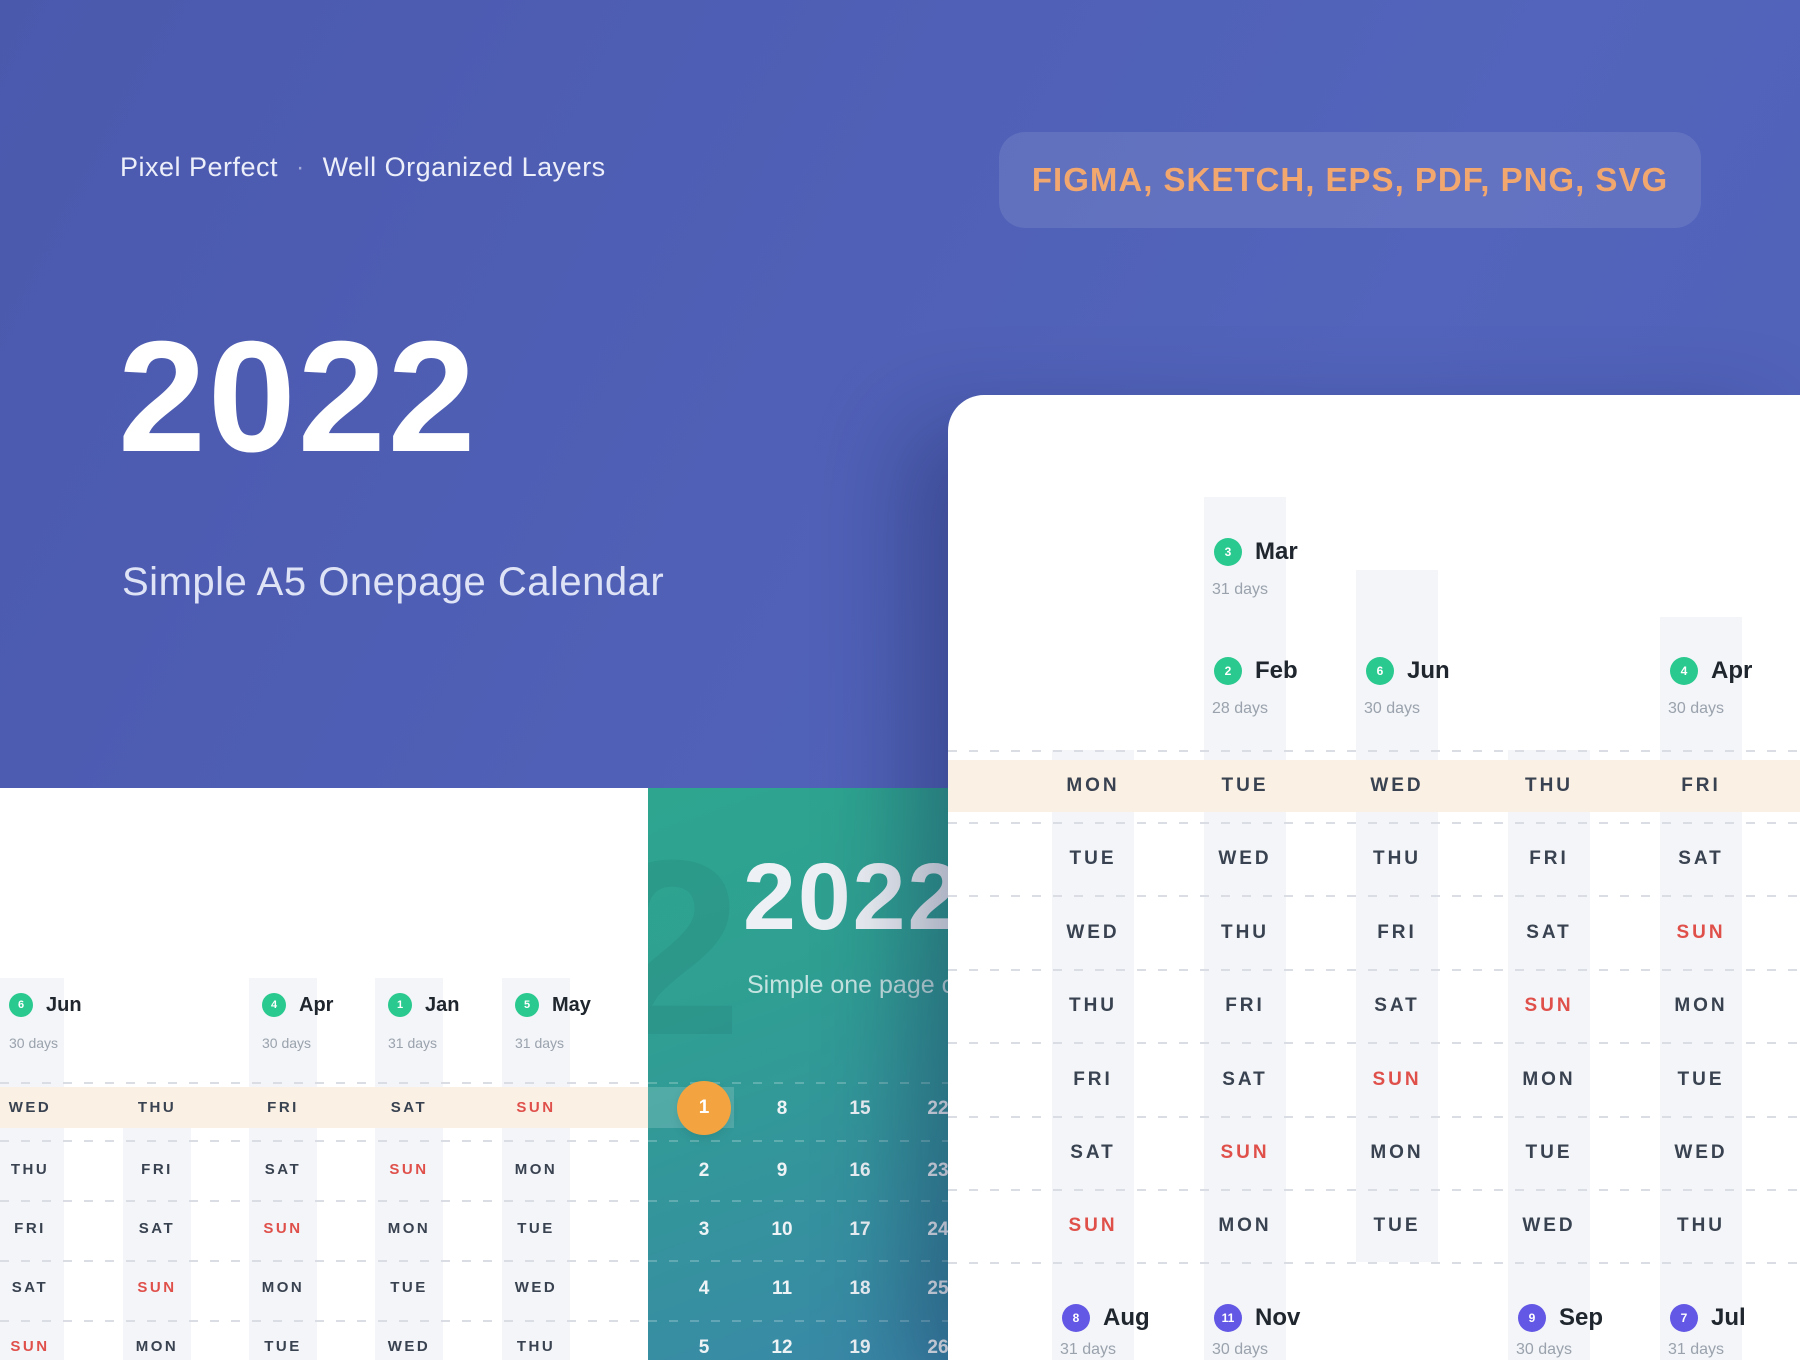 The width and height of the screenshot is (1800, 1360). I want to click on tagline-right: Well Organized Layers, so click(464, 167).